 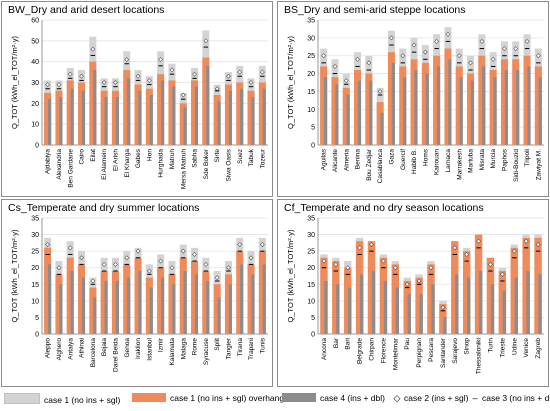 I want to click on x-tick-label: Venice, so click(x=526, y=348).